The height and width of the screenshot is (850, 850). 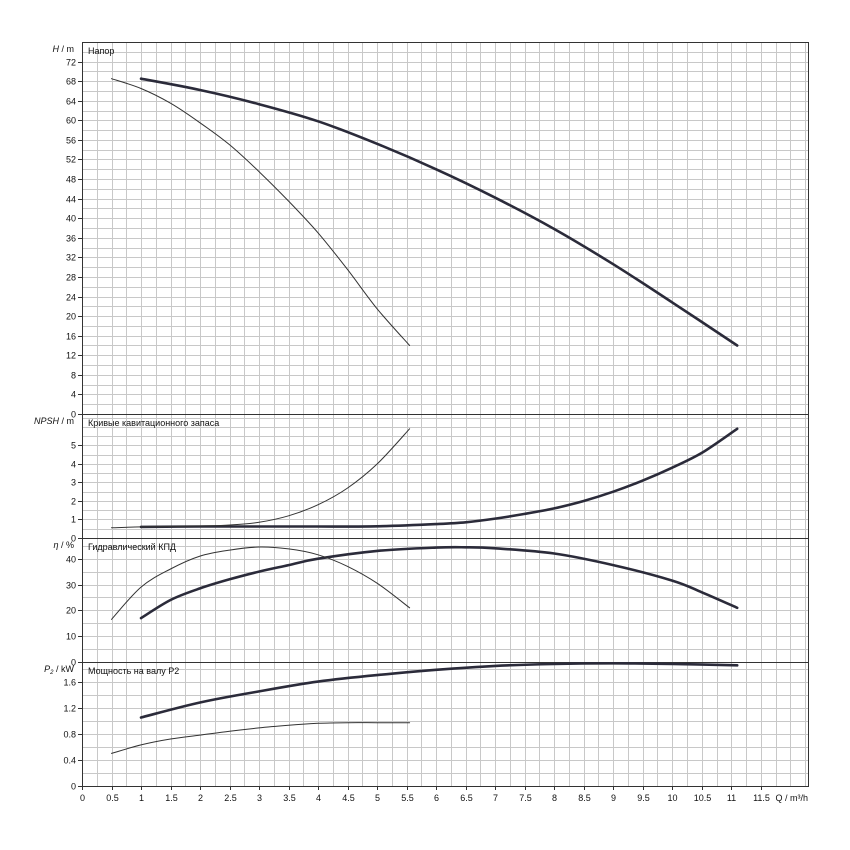 I want to click on x-tick-label: 2.5, so click(x=230, y=798).